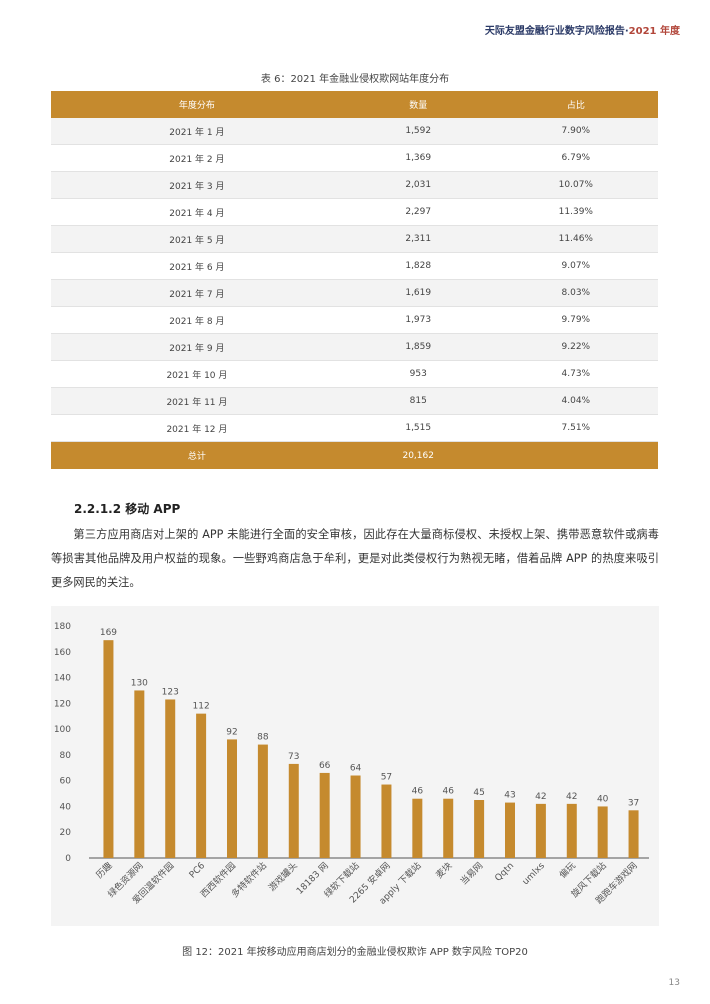 The image size is (710, 1004). I want to click on category-label: 游戏罐头, so click(283, 877).